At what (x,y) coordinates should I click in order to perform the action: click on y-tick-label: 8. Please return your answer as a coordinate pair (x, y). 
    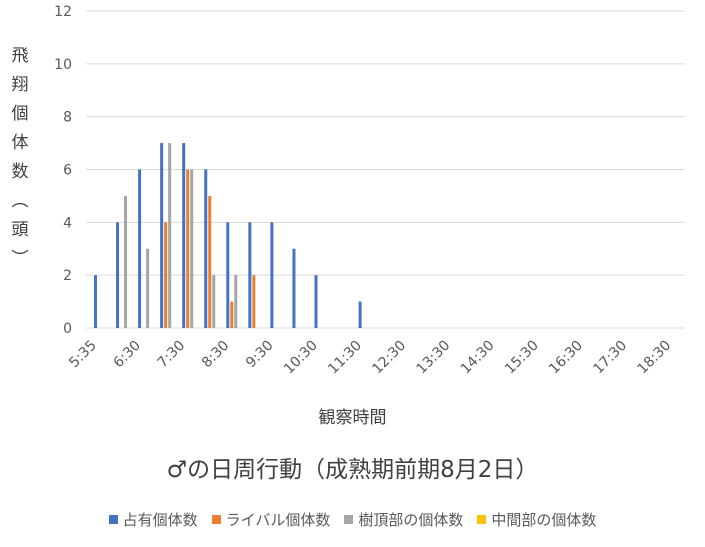
    Looking at the image, I should click on (67, 118).